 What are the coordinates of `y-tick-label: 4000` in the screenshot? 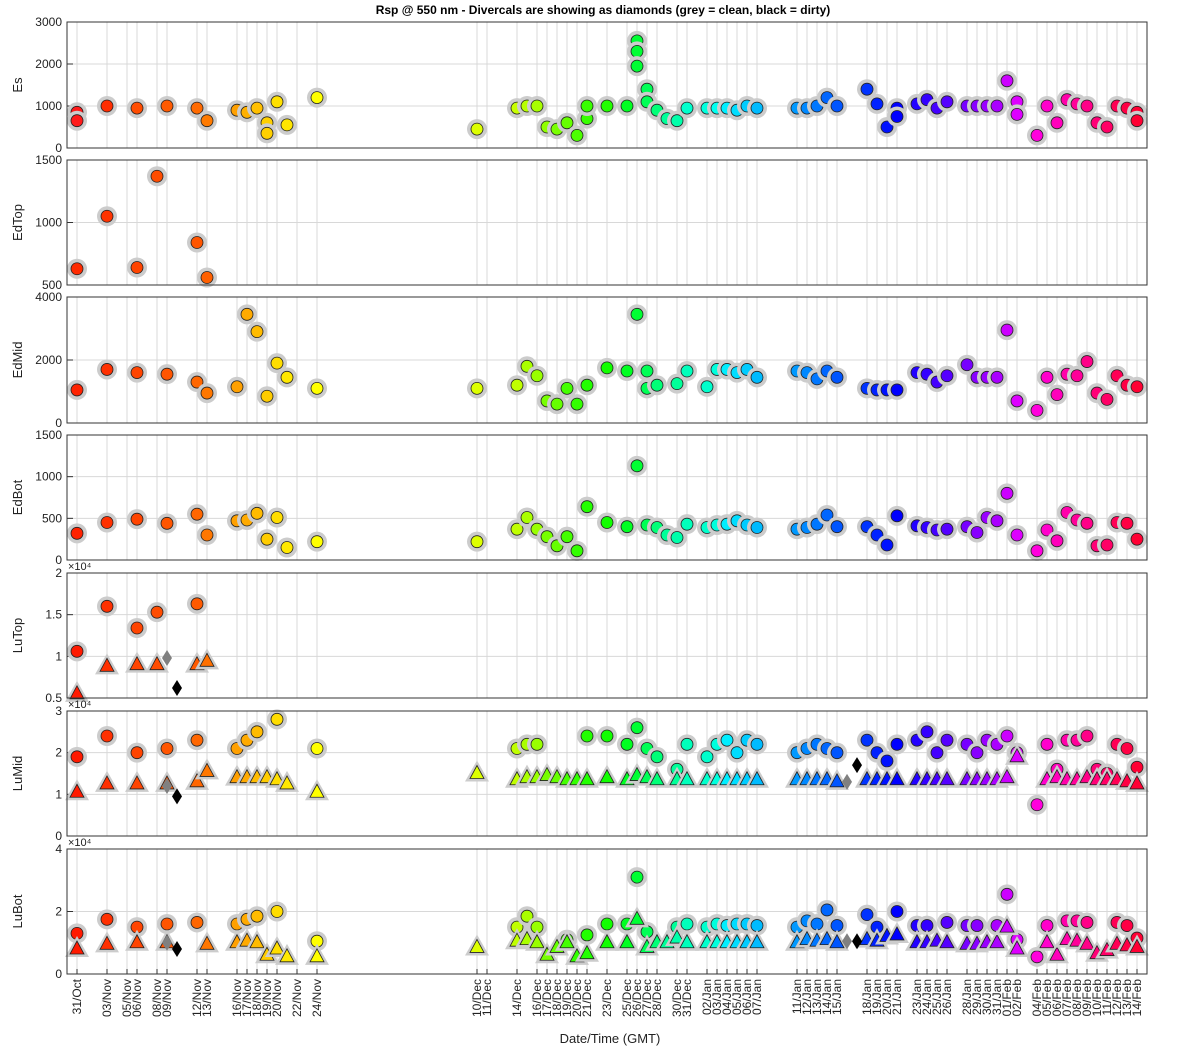 It's located at (48, 297).